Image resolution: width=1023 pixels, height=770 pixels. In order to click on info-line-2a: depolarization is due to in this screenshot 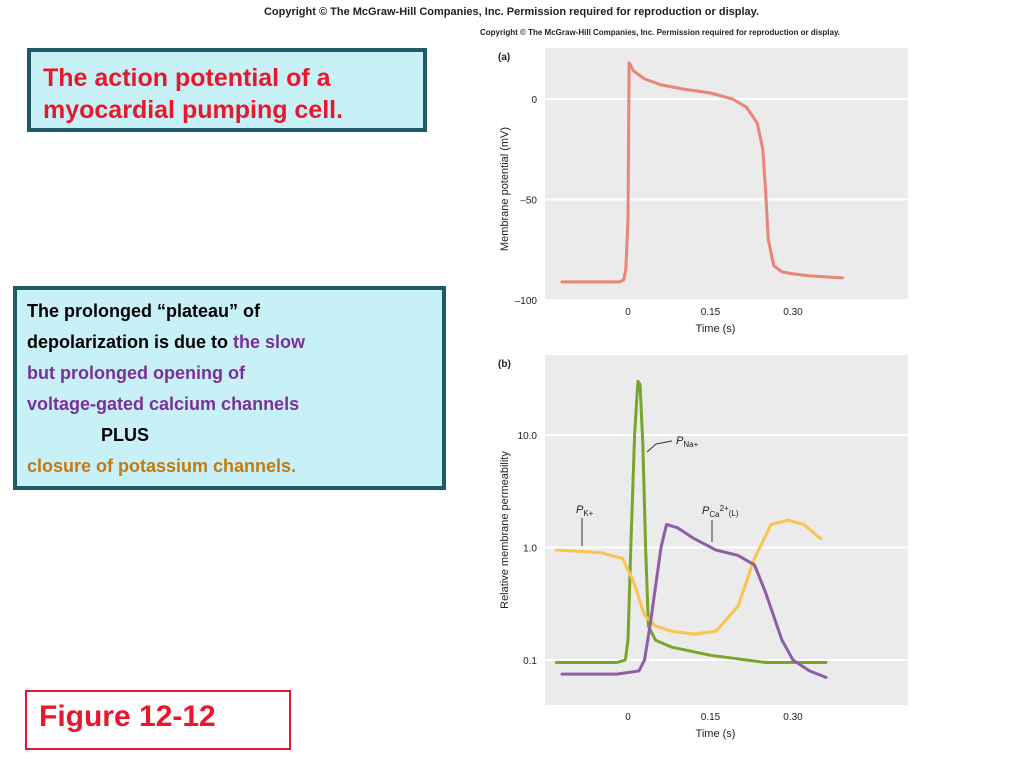, I will do `click(130, 342)`.